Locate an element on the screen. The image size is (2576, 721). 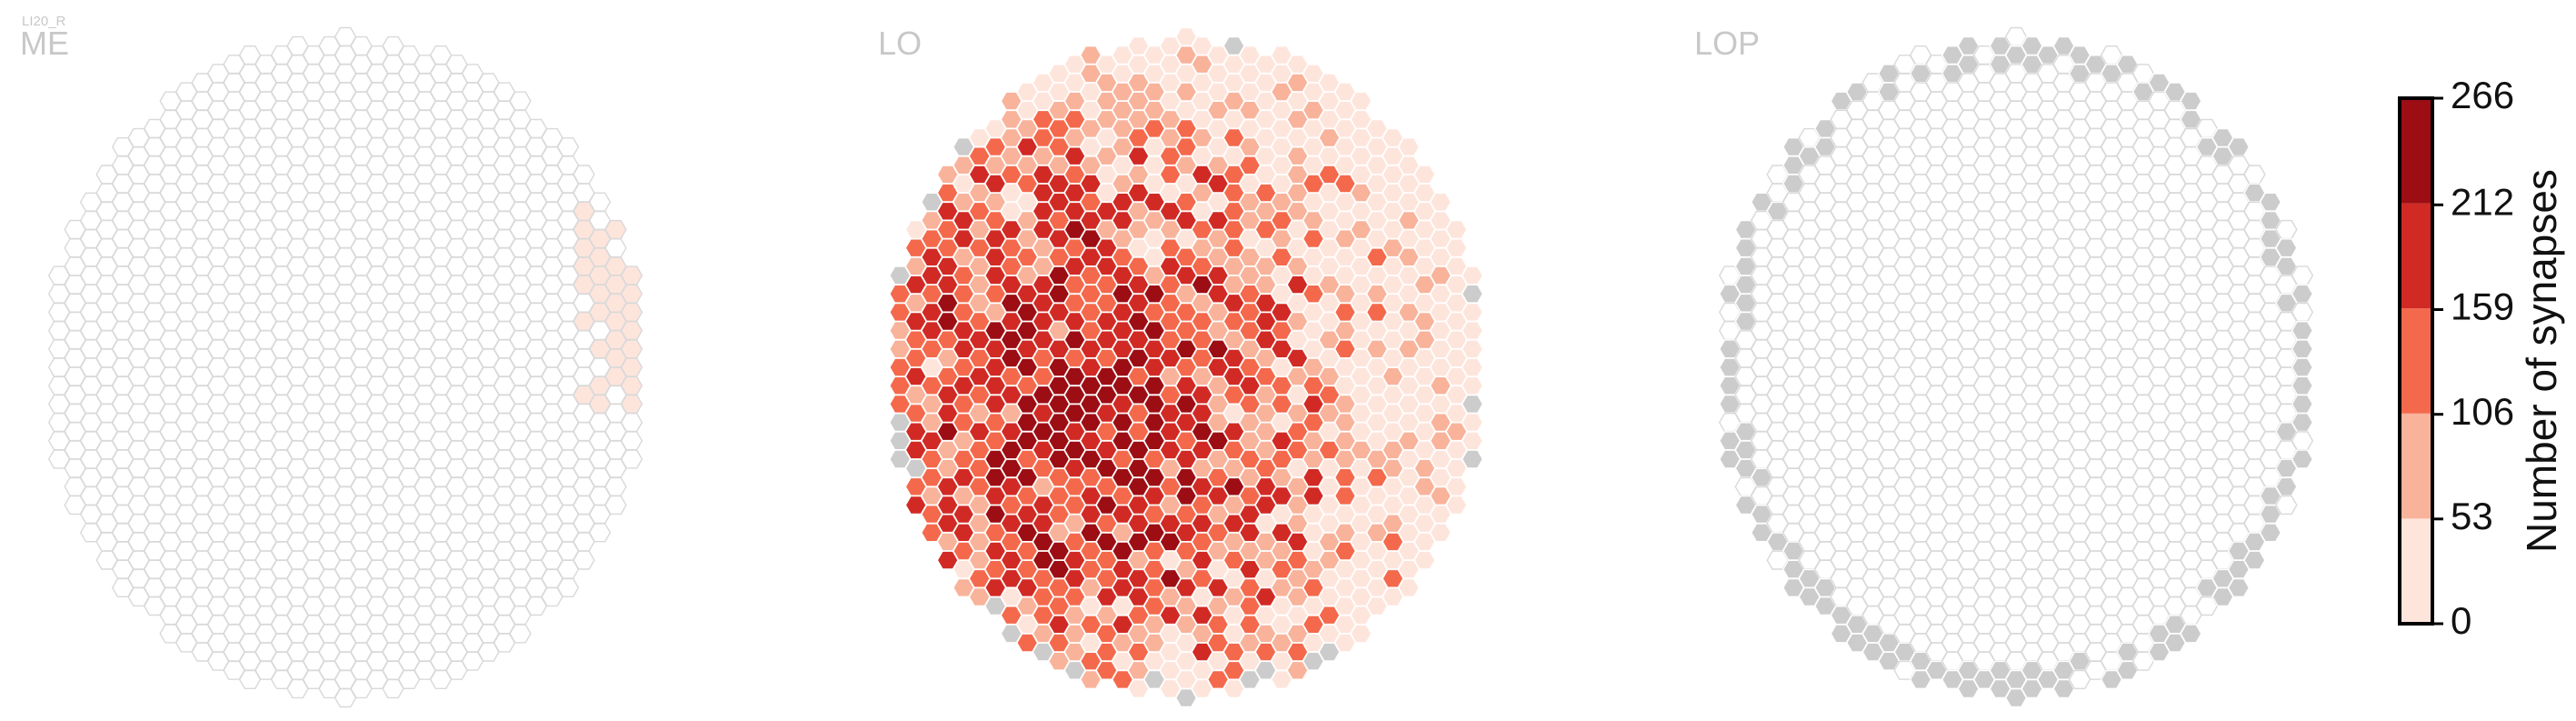
colorbar-ticks: 0 53 106 159 212 266 is located at coordinates (2473, 358).